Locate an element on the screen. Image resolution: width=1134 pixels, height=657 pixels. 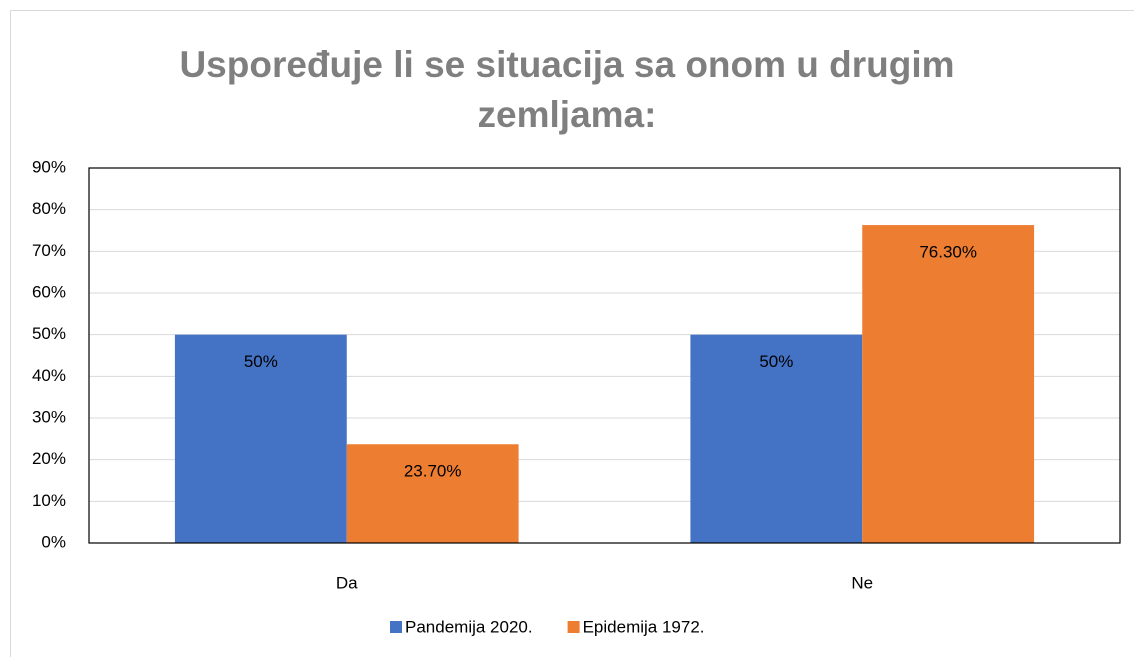
data-label: 76.30% is located at coordinates (948, 252).